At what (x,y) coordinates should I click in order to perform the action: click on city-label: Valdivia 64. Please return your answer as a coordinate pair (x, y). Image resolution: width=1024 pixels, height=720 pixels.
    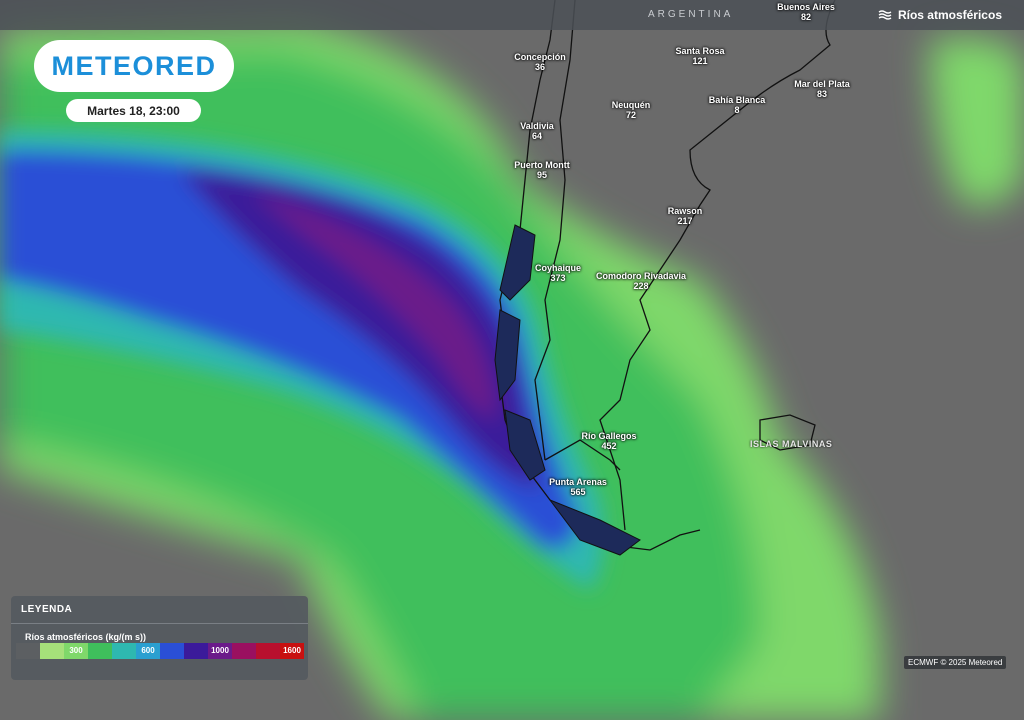
    Looking at the image, I should click on (537, 131).